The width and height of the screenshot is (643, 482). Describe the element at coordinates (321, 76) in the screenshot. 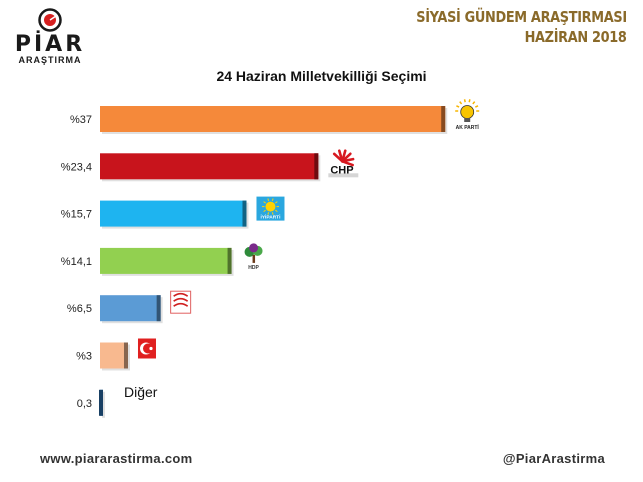

I see `chart-title: 24 Haziran Milletvekilliği Seçimi` at that location.